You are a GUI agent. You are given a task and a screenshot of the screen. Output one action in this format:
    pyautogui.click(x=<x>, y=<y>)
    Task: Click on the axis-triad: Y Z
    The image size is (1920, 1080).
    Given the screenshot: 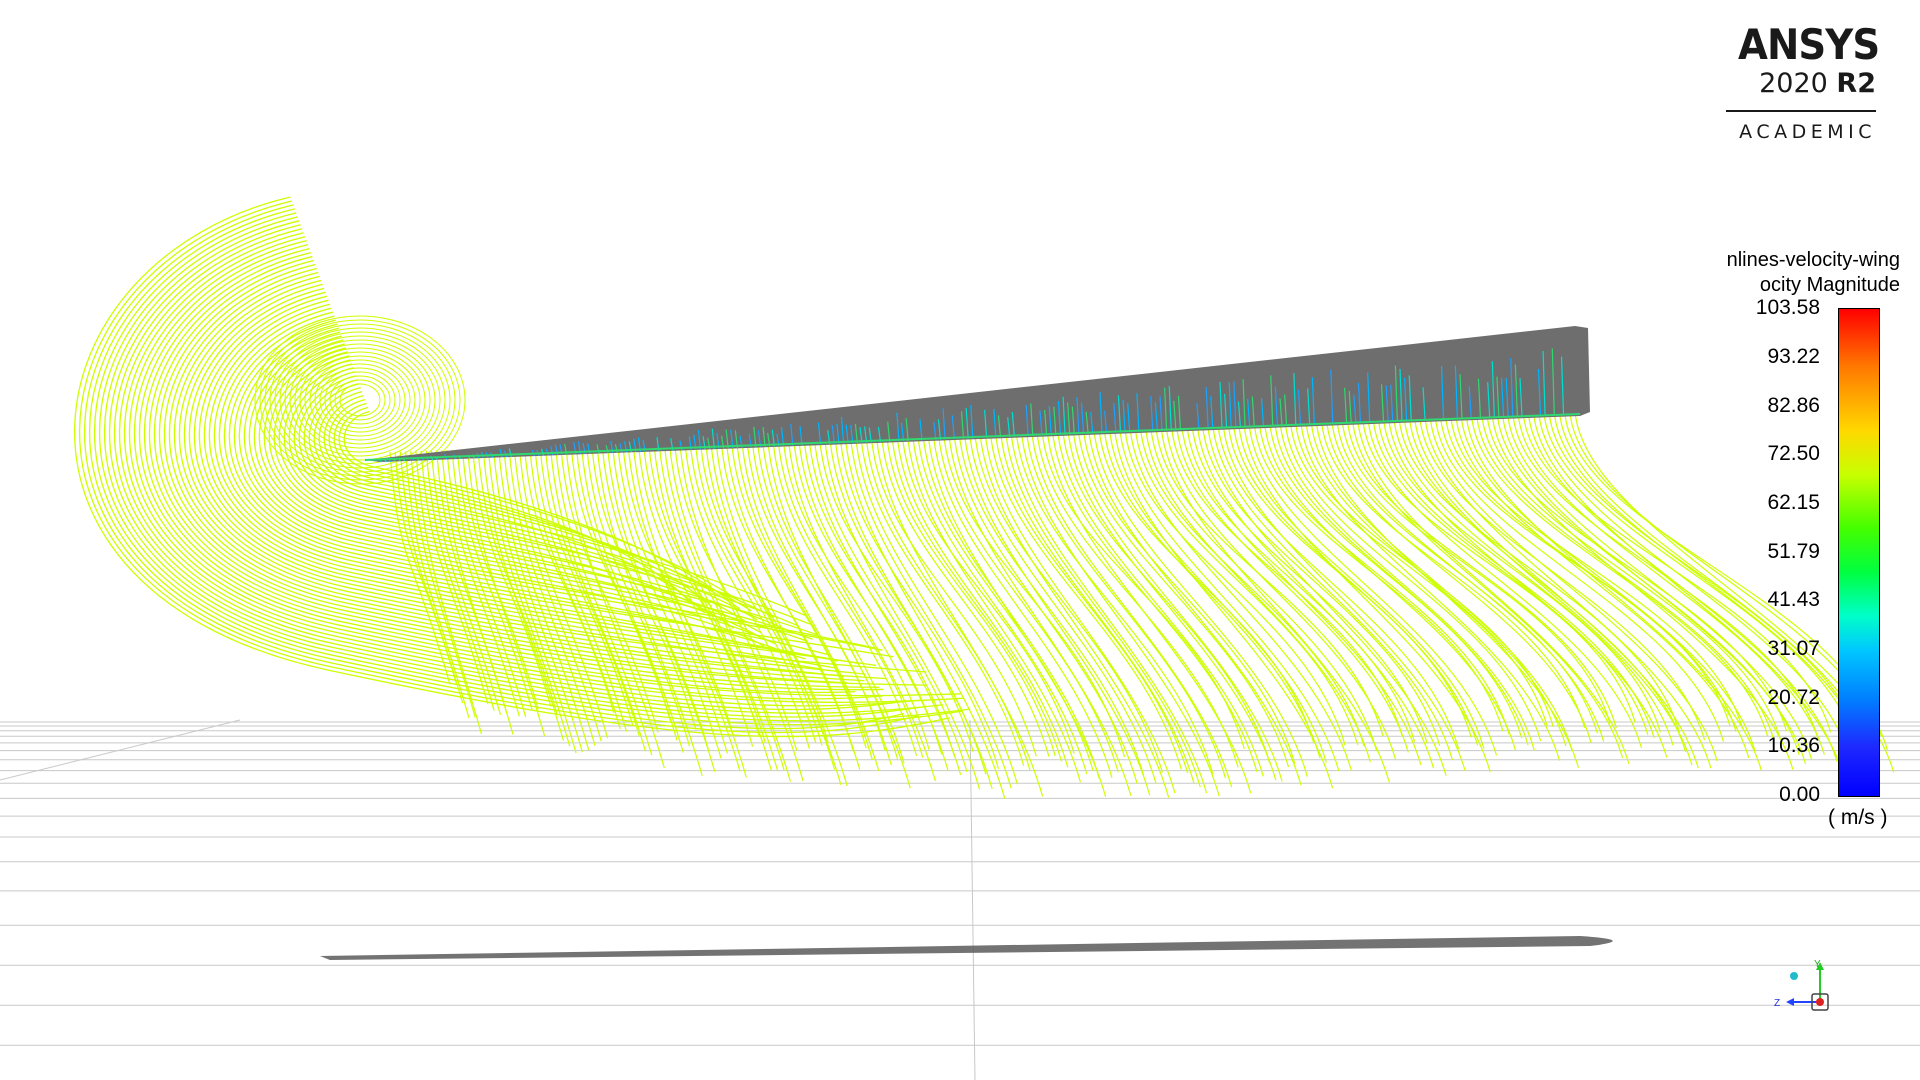 What is the action you would take?
    pyautogui.click(x=1807, y=988)
    